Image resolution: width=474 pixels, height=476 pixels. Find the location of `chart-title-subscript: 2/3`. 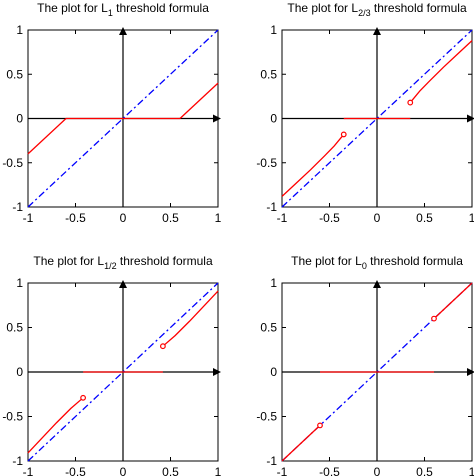

chart-title-subscript: 2/3 is located at coordinates (364, 13).